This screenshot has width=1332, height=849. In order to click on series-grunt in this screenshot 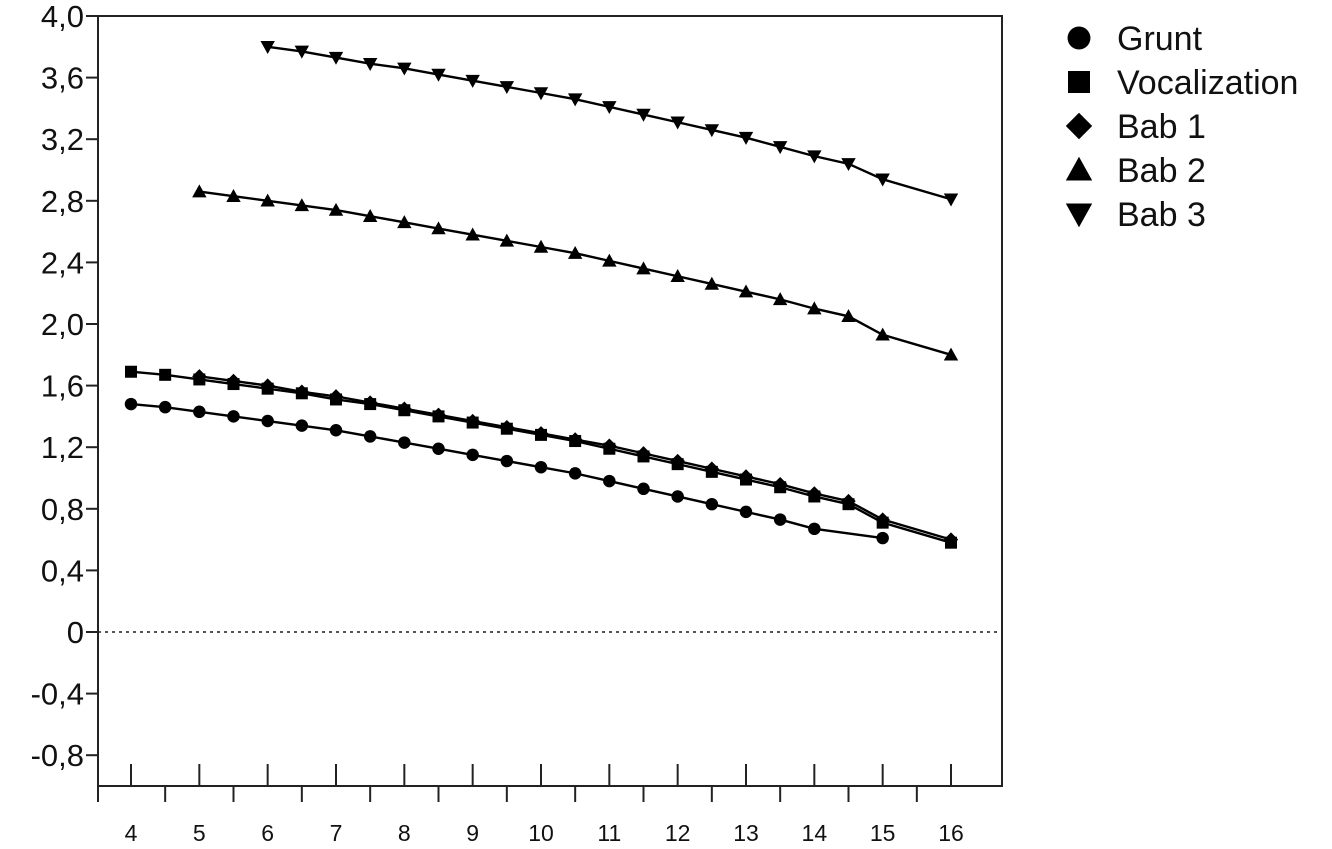, I will do `click(506, 471)`.